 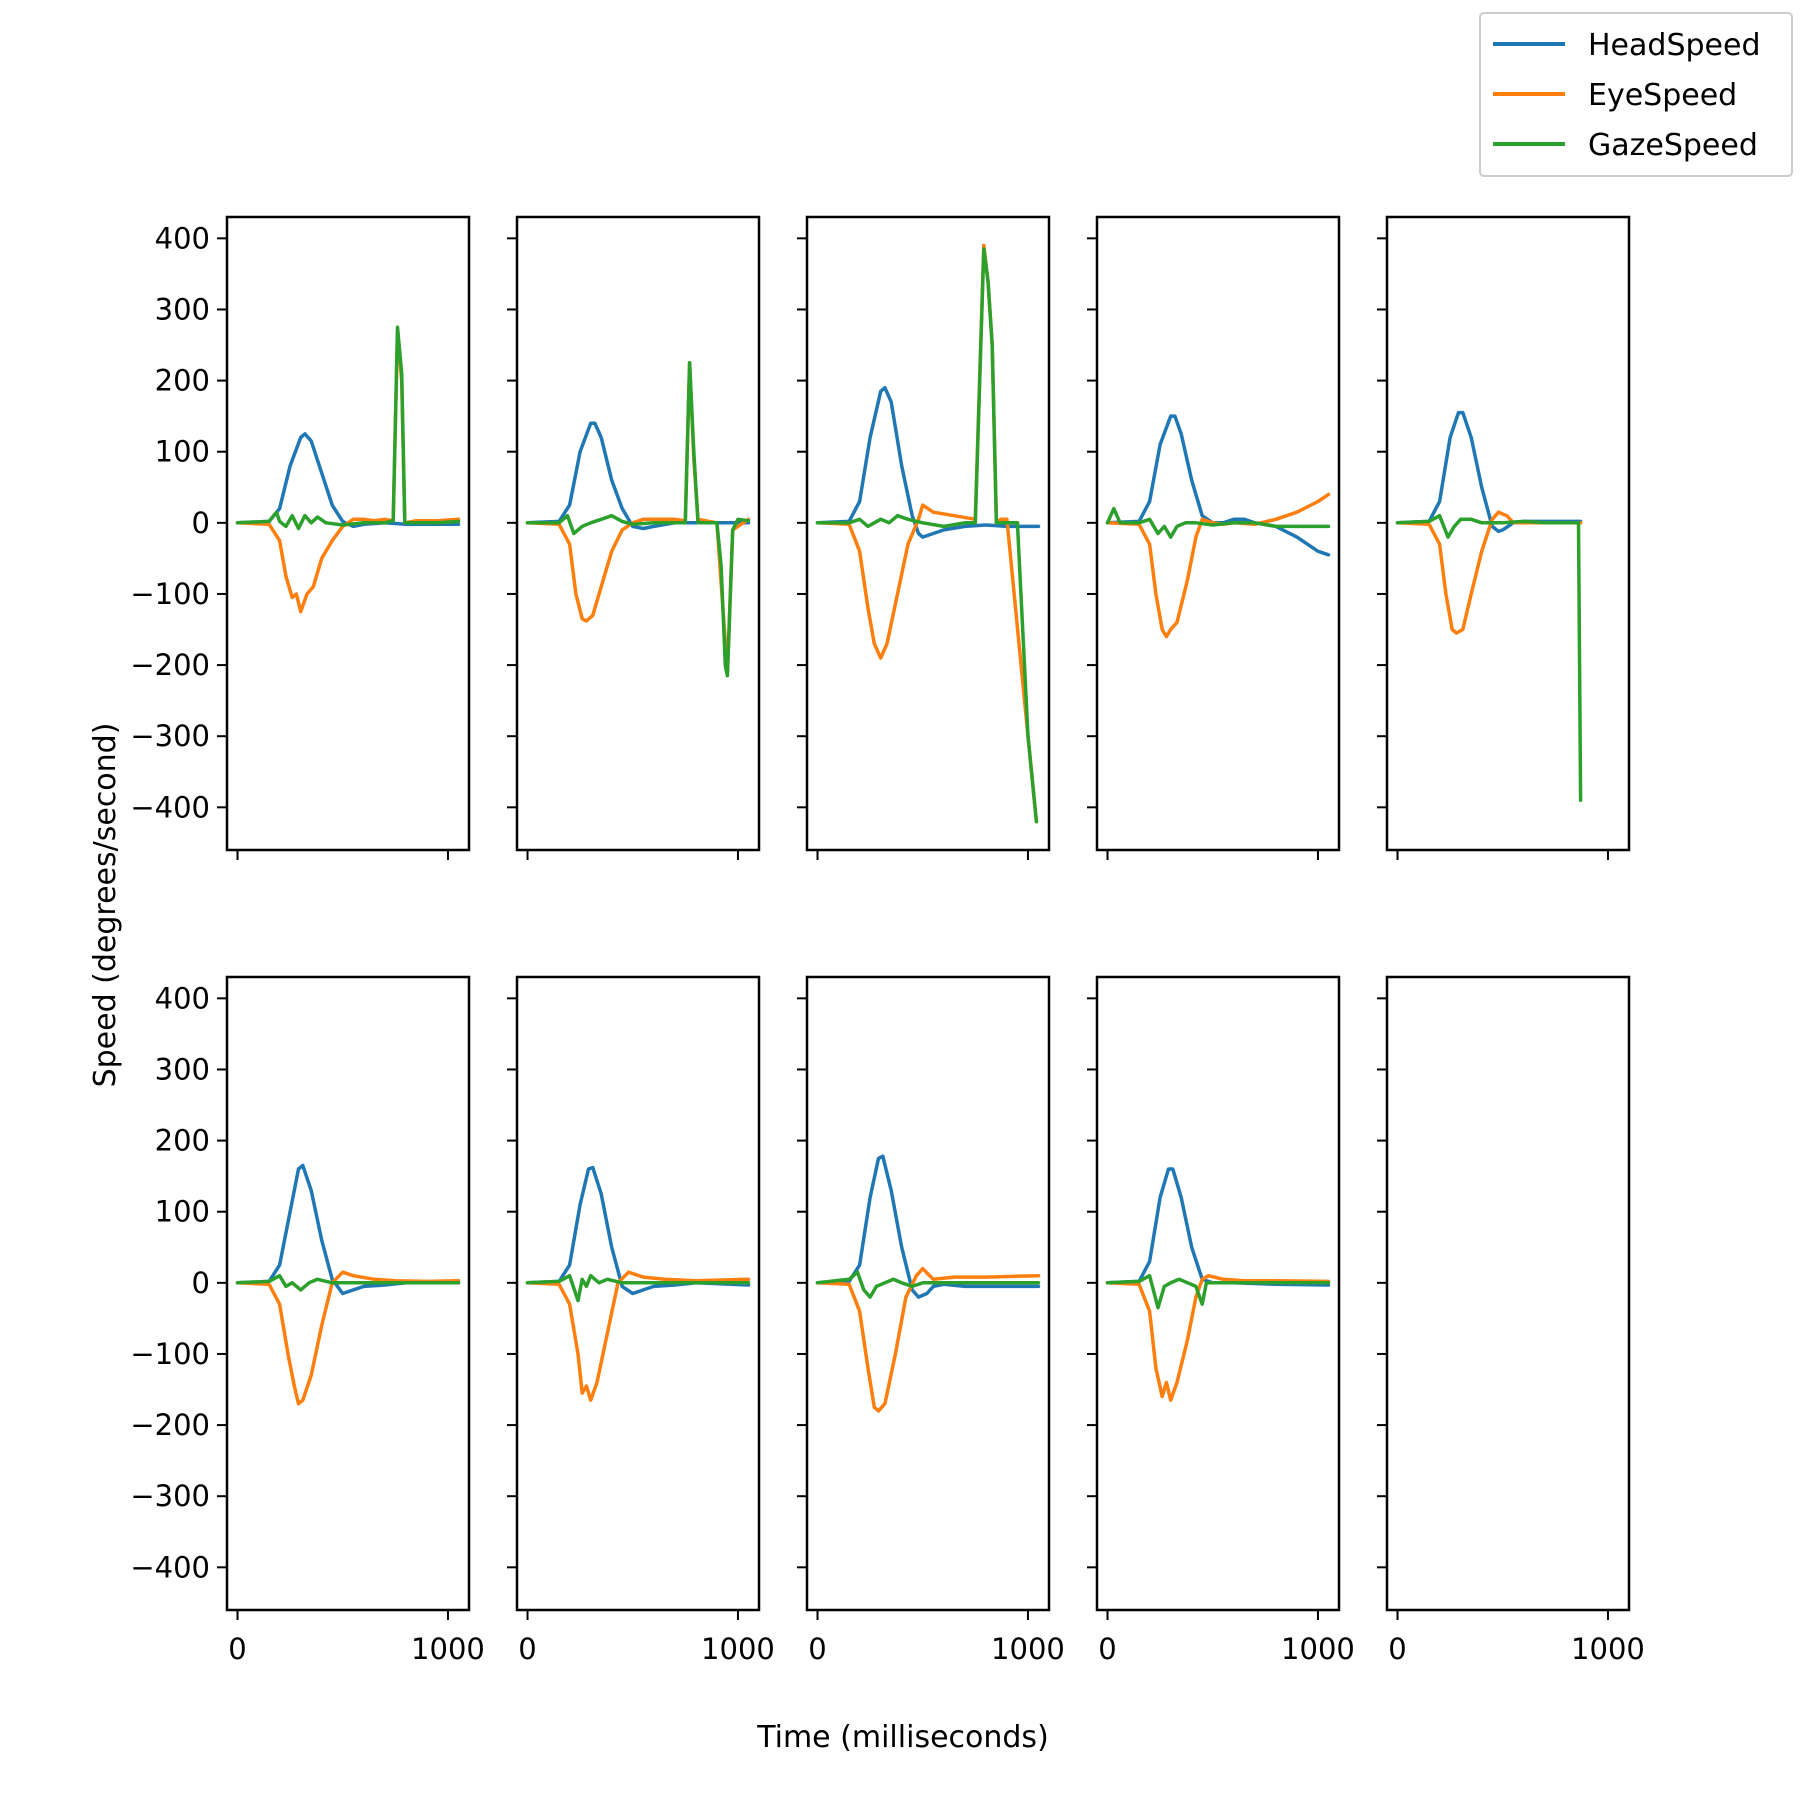 I want to click on subplot-r2-c3: 0 1000, so click(x=931, y=1320).